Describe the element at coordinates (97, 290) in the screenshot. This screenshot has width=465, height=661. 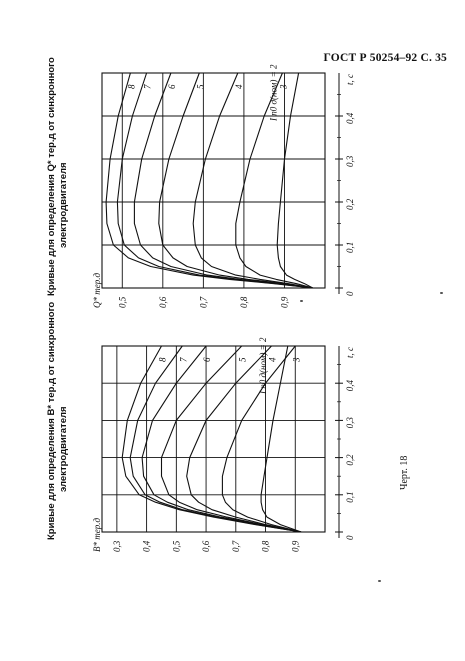
I see `value-axis-label: Q* тер.д` at that location.